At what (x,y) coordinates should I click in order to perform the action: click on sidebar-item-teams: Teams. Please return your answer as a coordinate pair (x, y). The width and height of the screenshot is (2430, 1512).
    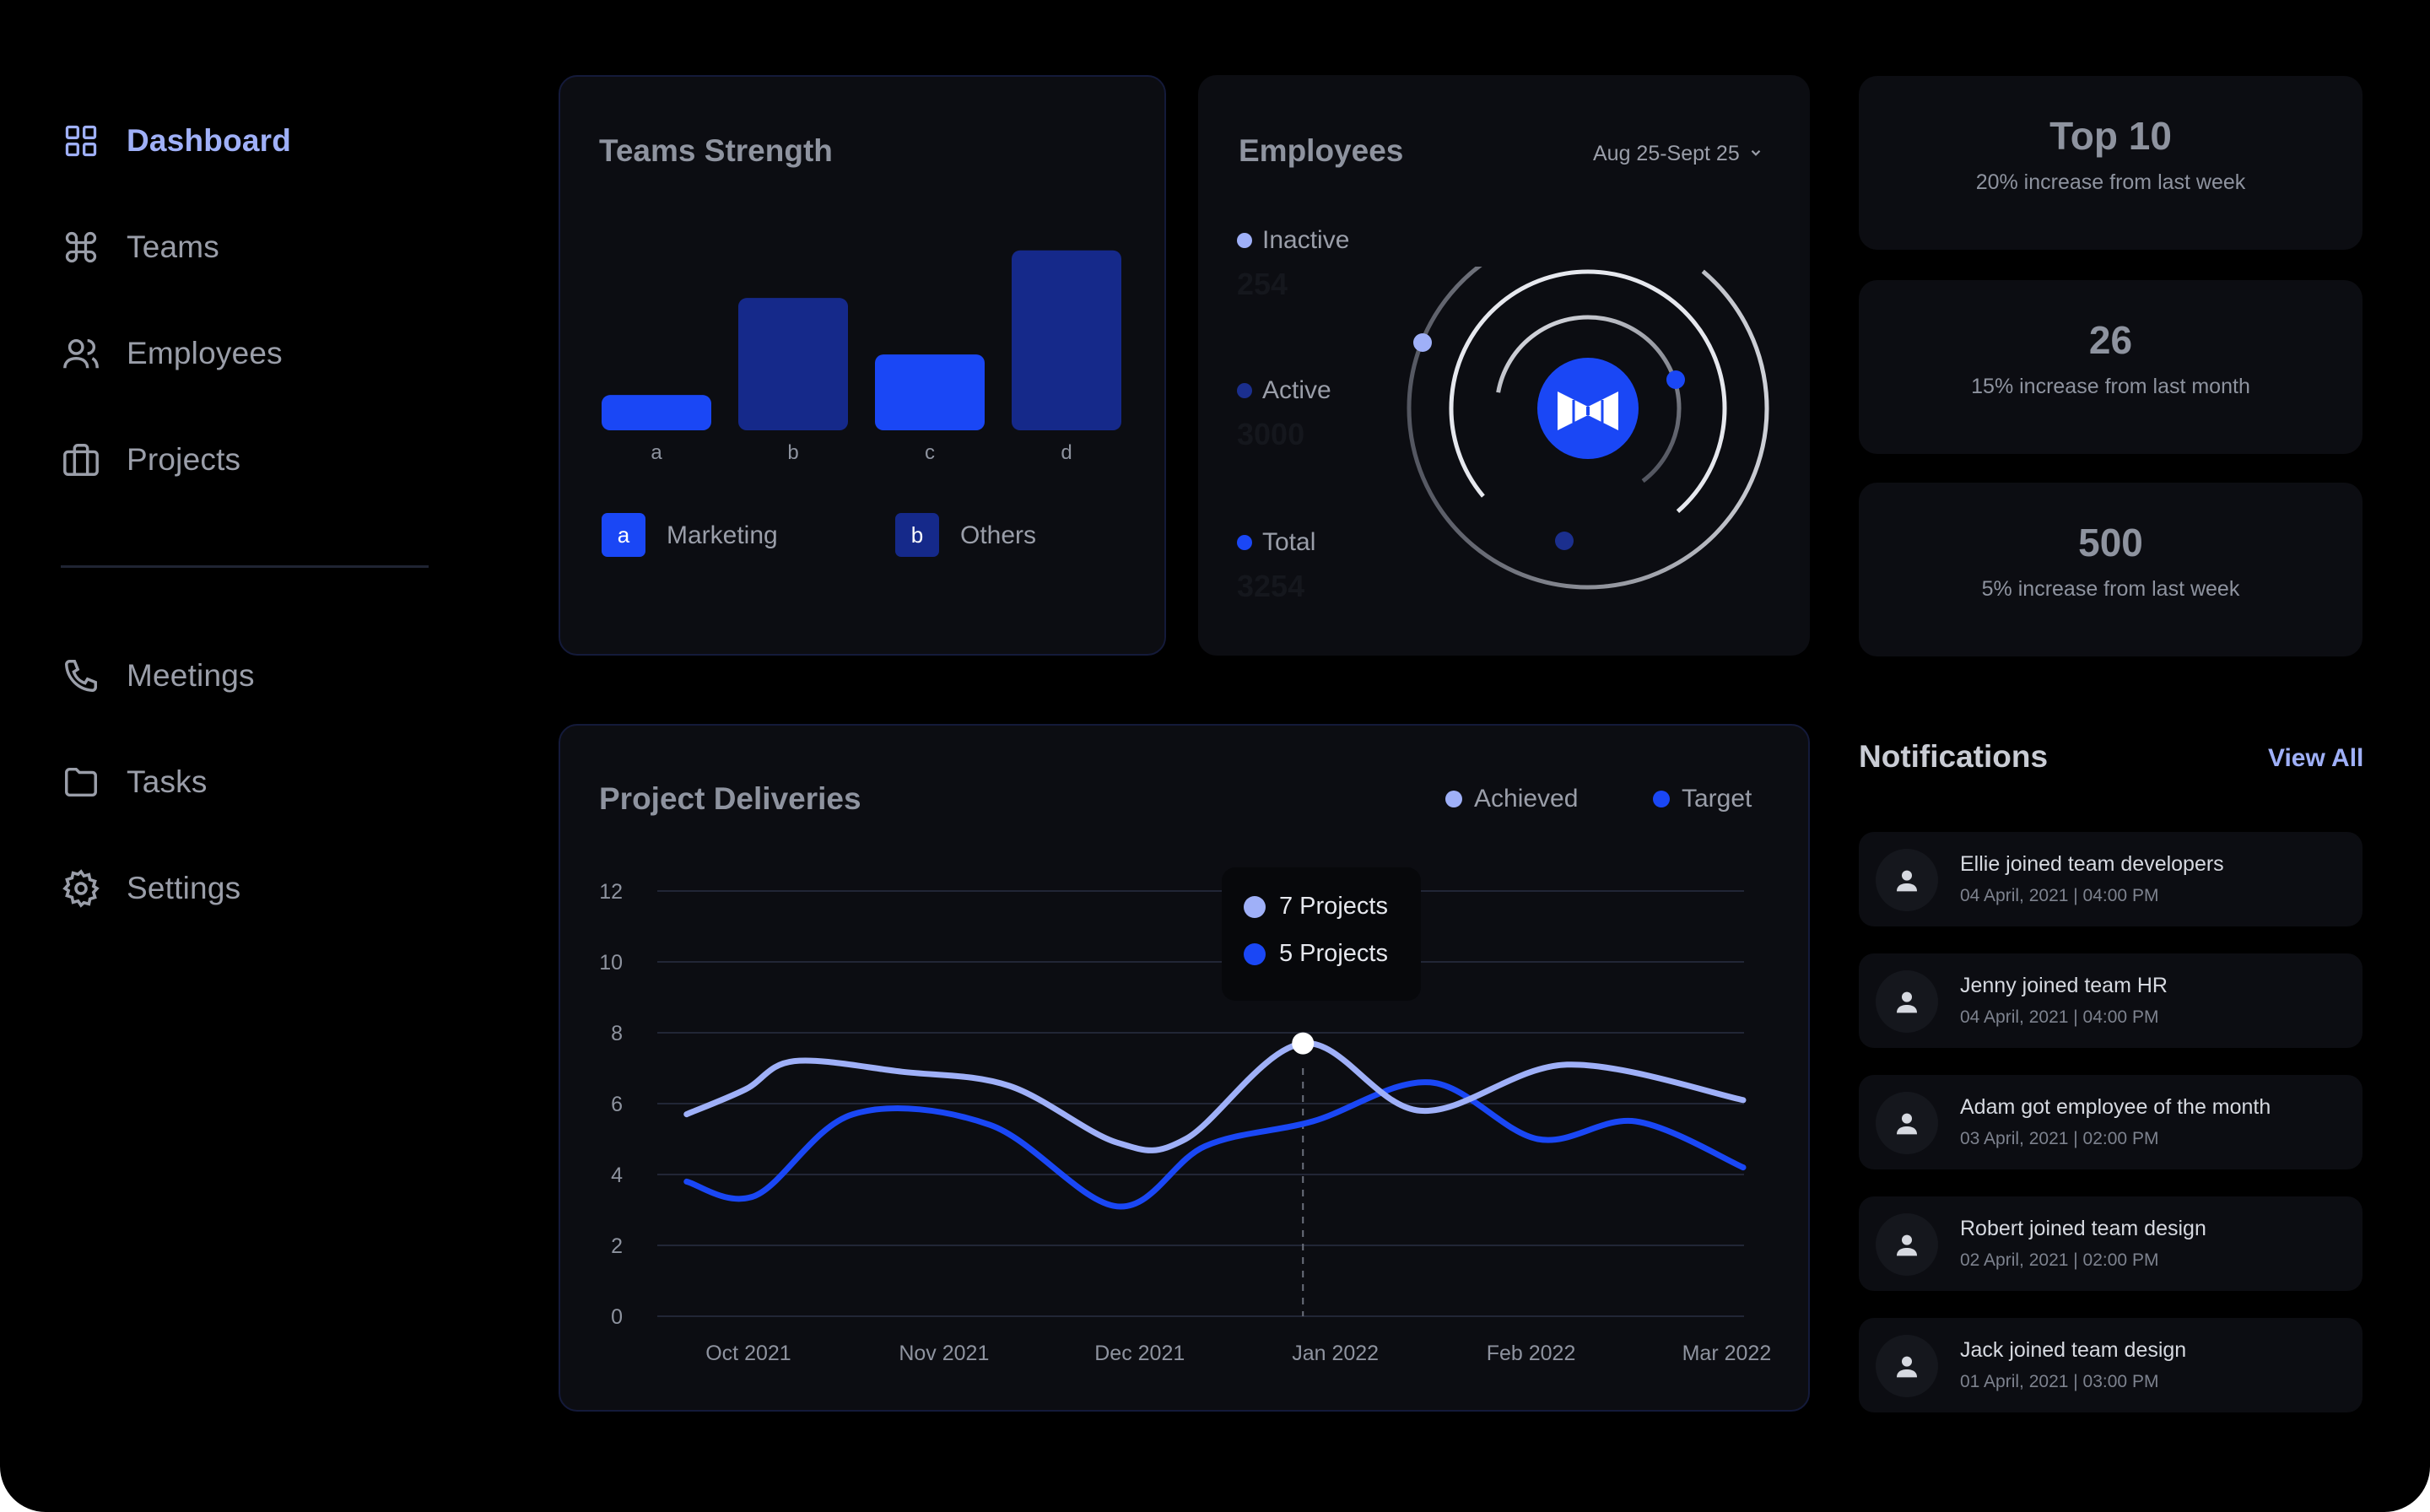
    Looking at the image, I should click on (140, 247).